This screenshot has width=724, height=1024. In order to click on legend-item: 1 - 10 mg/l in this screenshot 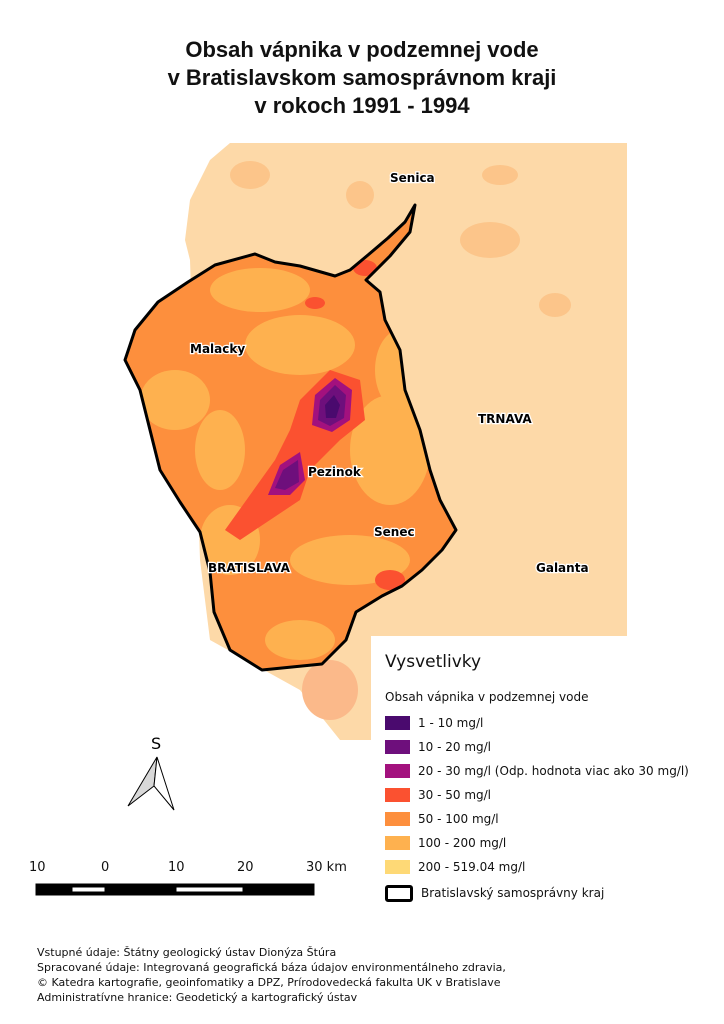, I will do `click(434, 723)`.